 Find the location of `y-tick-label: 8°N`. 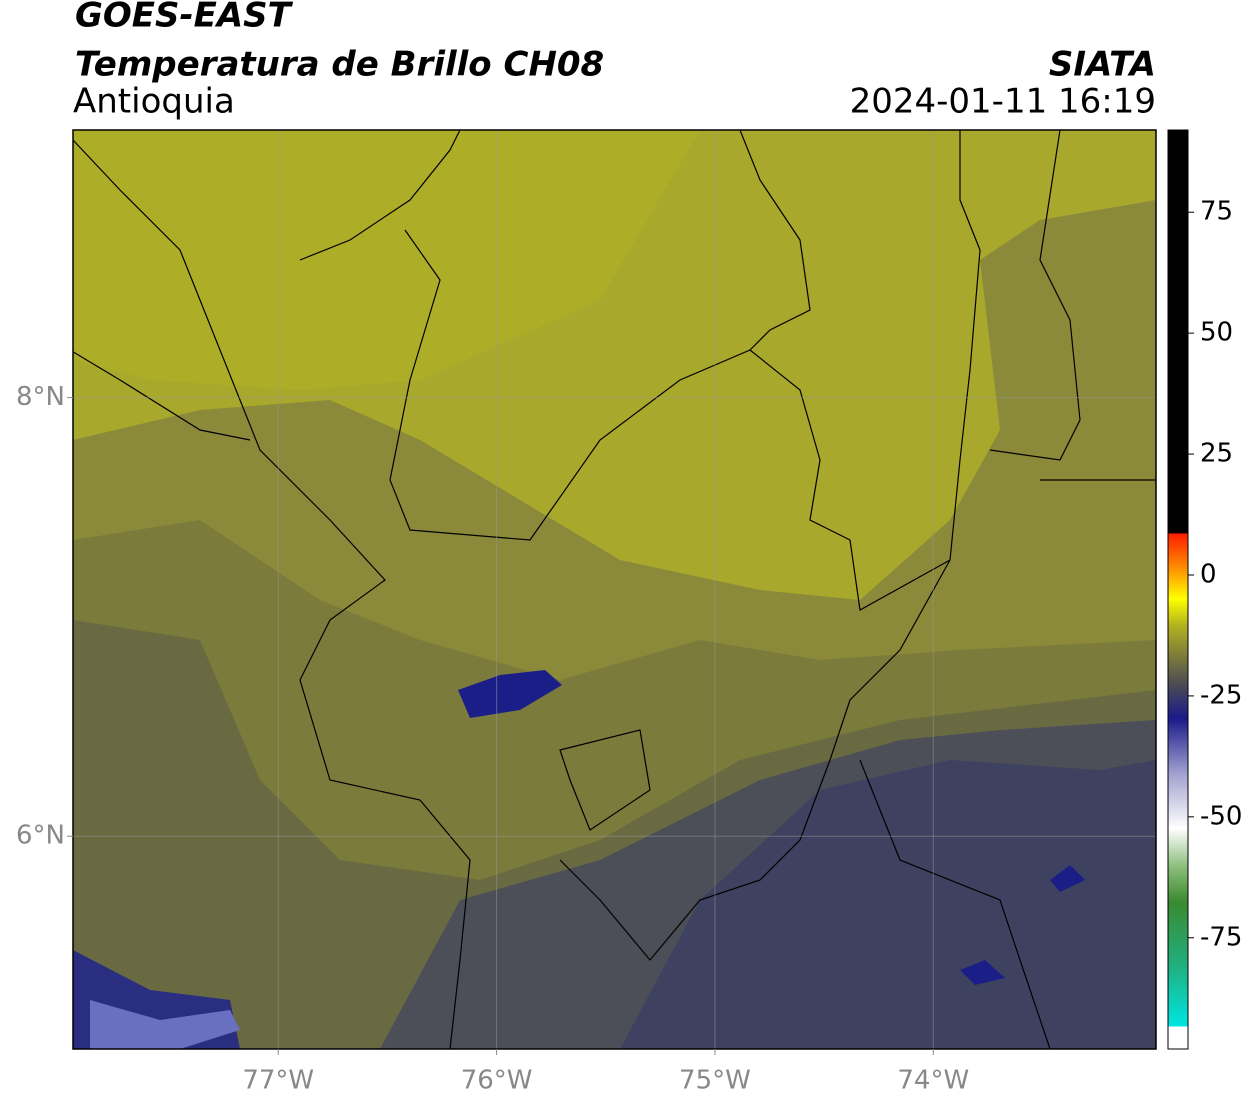

y-tick-label: 8°N is located at coordinates (40, 397).